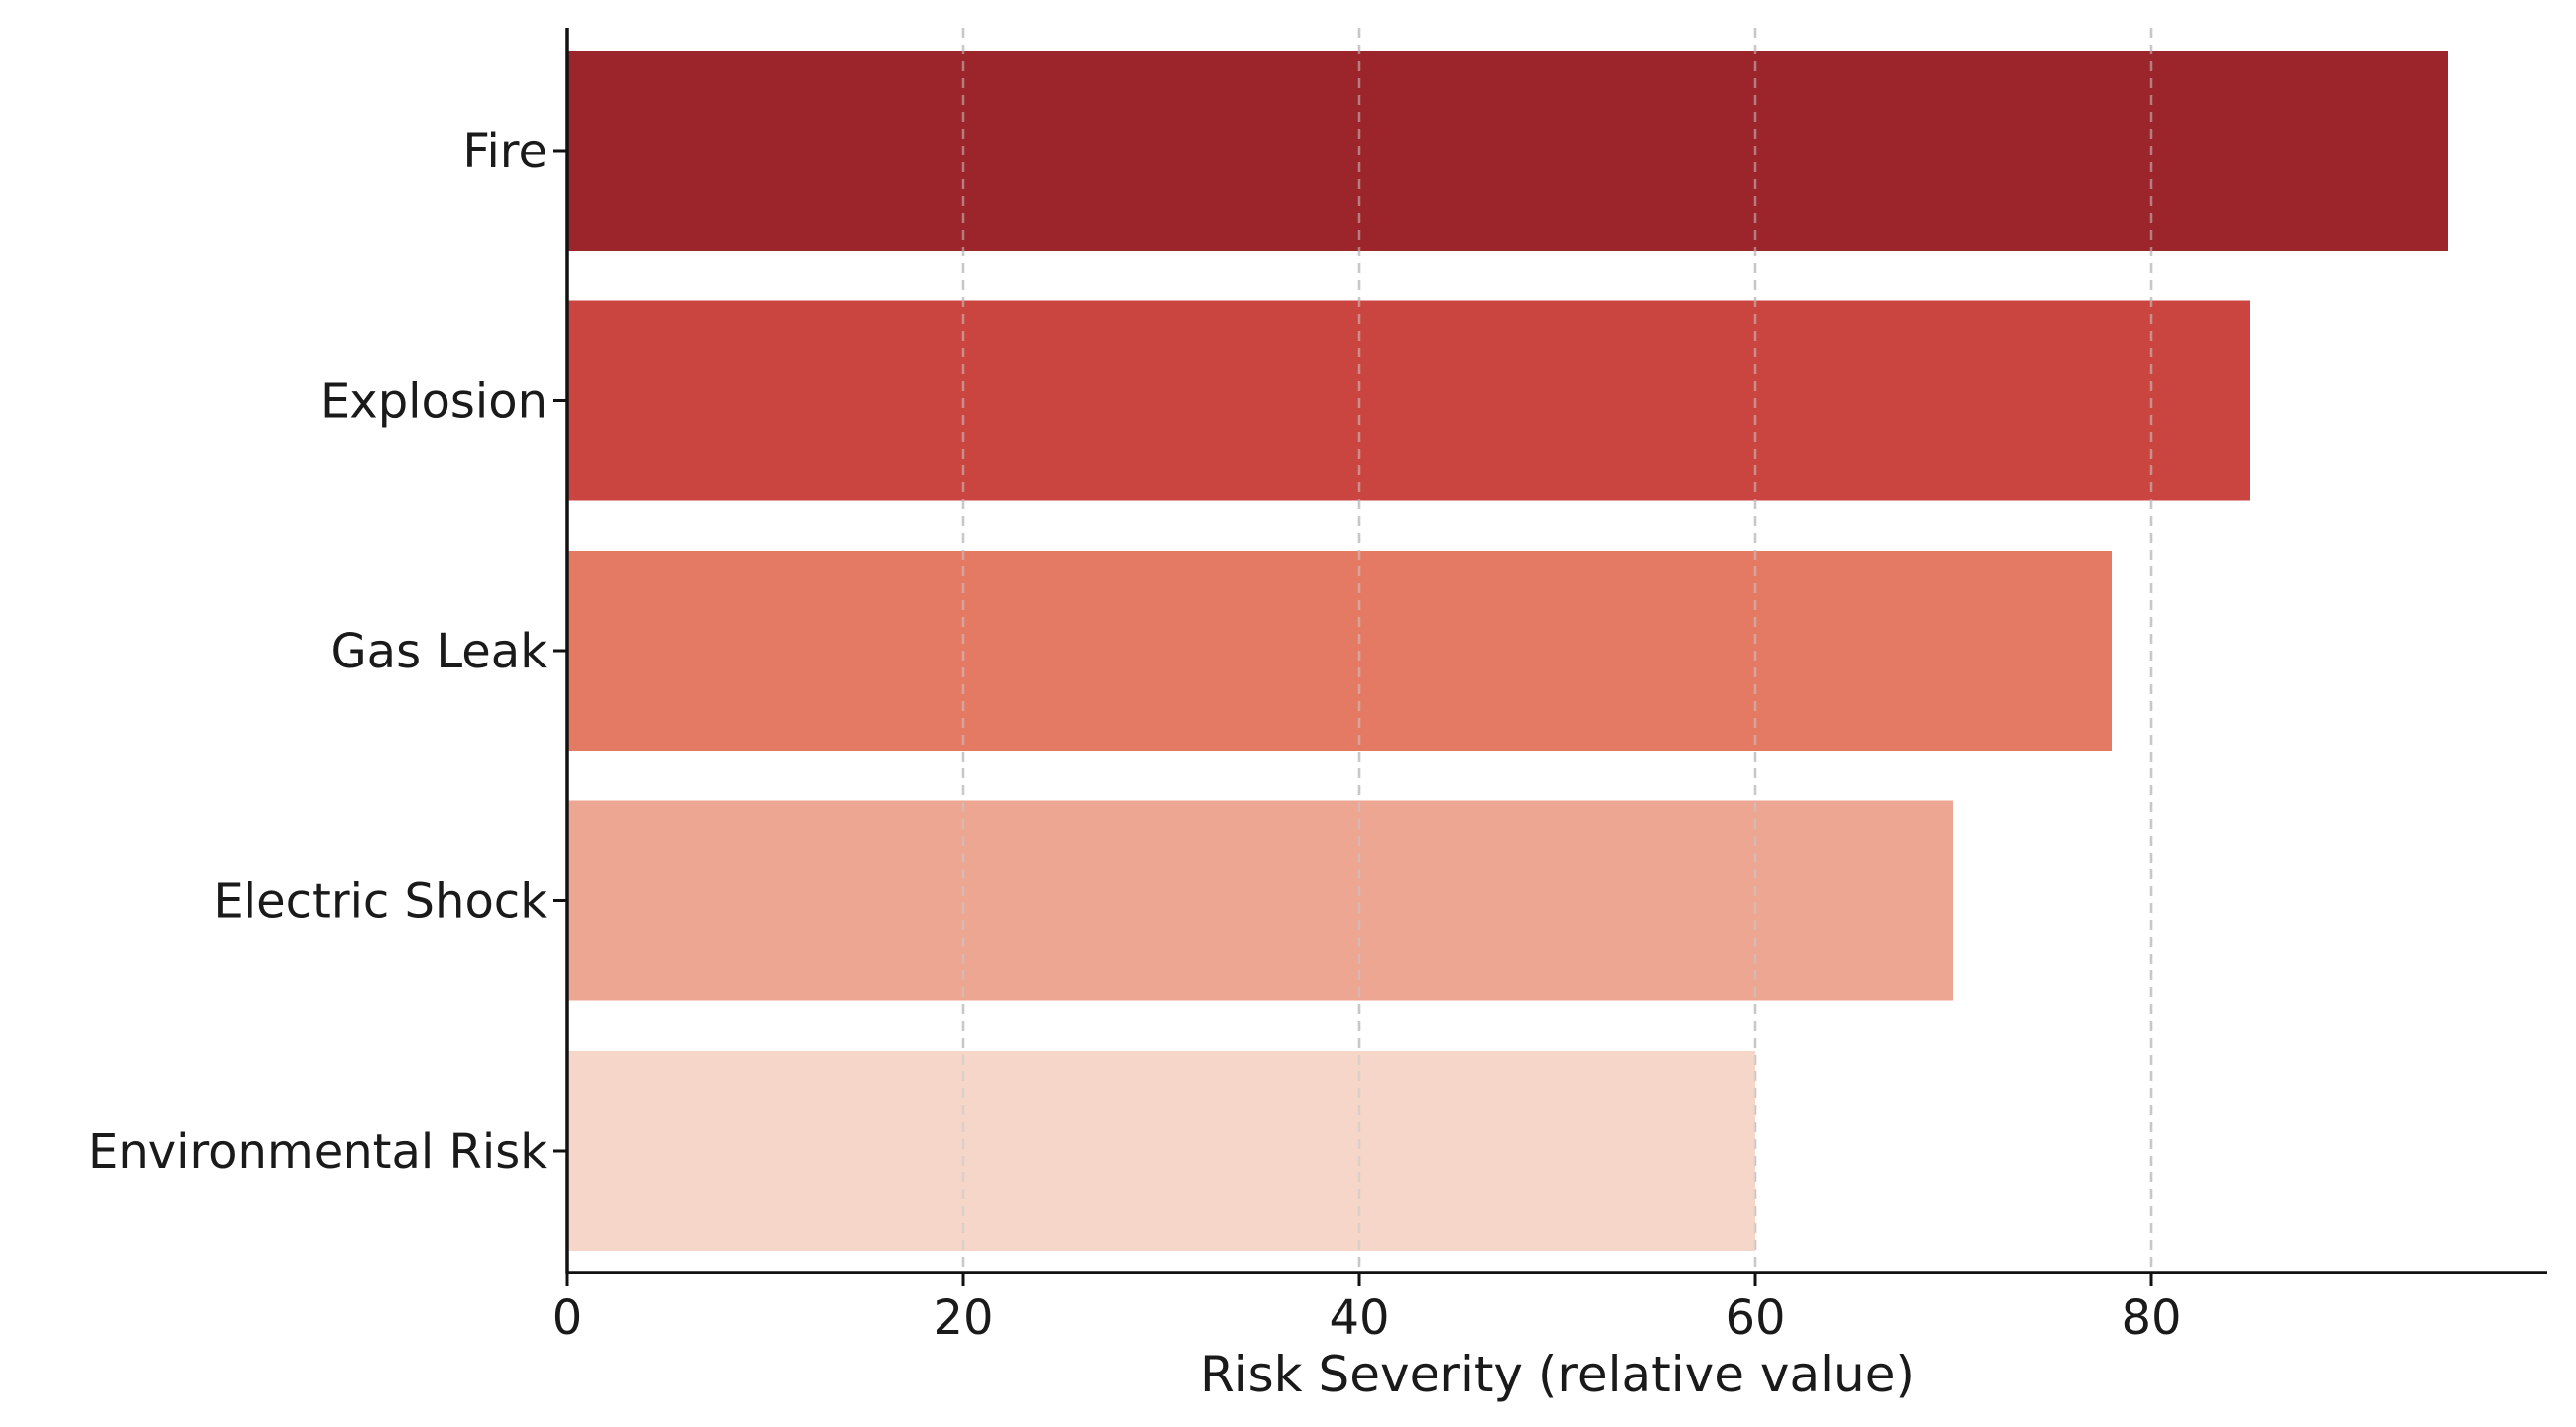  I want to click on y-tick-label-gas-leak: Gas Leak, so click(439, 651).